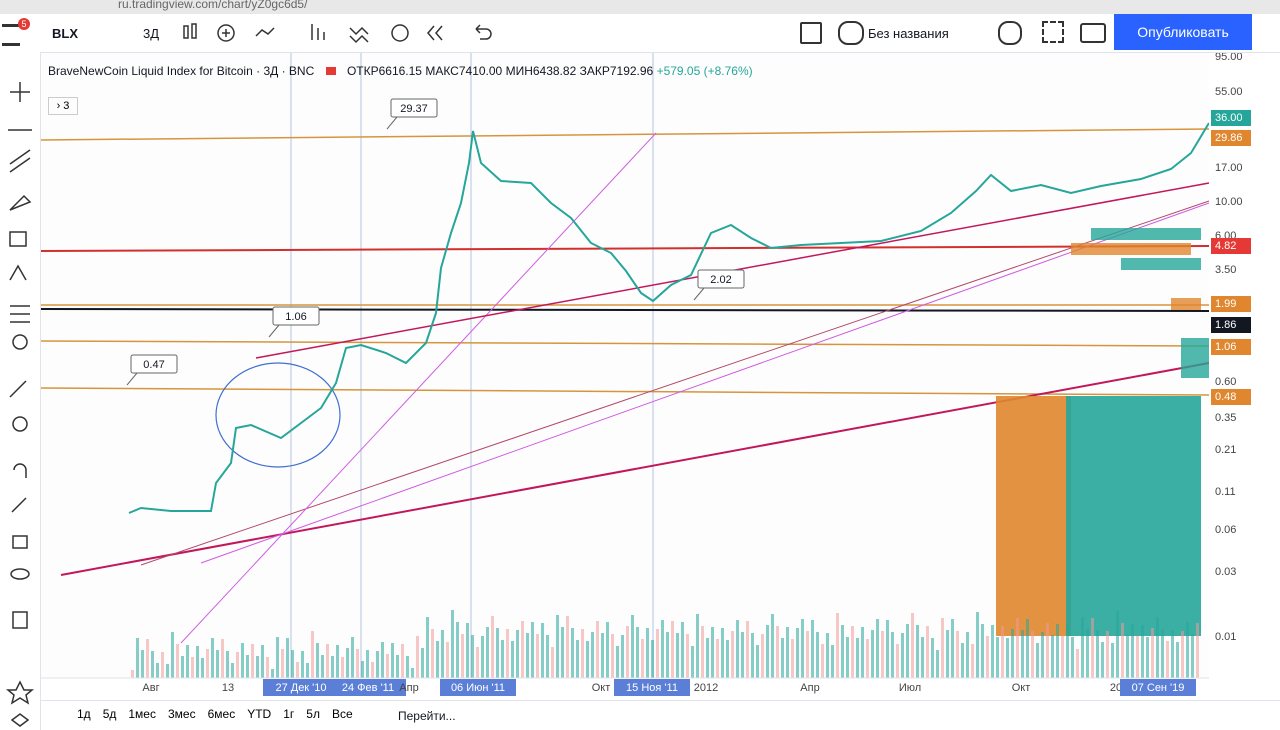 The height and width of the screenshot is (730, 1280). Describe the element at coordinates (154, 364) in the screenshot. I see `callout-box` at that location.